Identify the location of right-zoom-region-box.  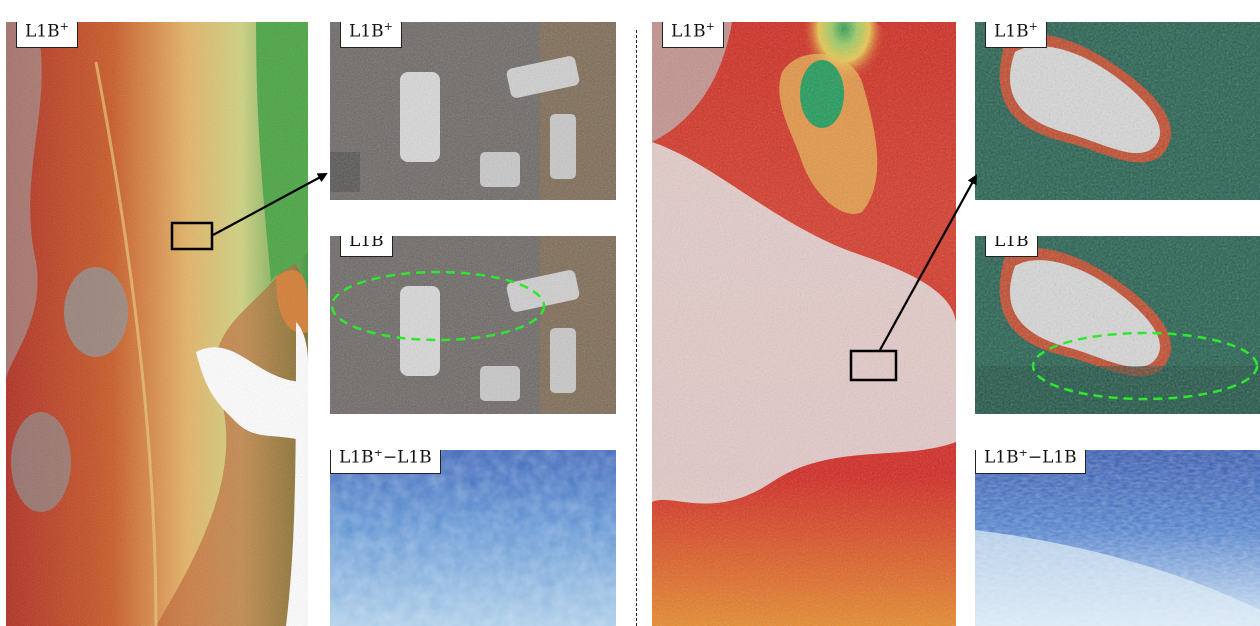
(873, 365).